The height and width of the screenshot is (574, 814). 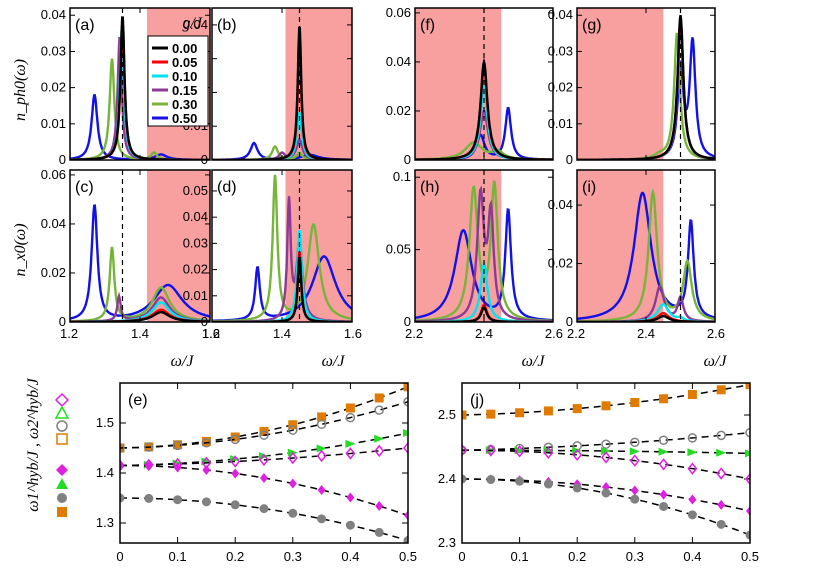 What do you see at coordinates (53, 87) in the screenshot?
I see `y-tick-label: 0.02` at bounding box center [53, 87].